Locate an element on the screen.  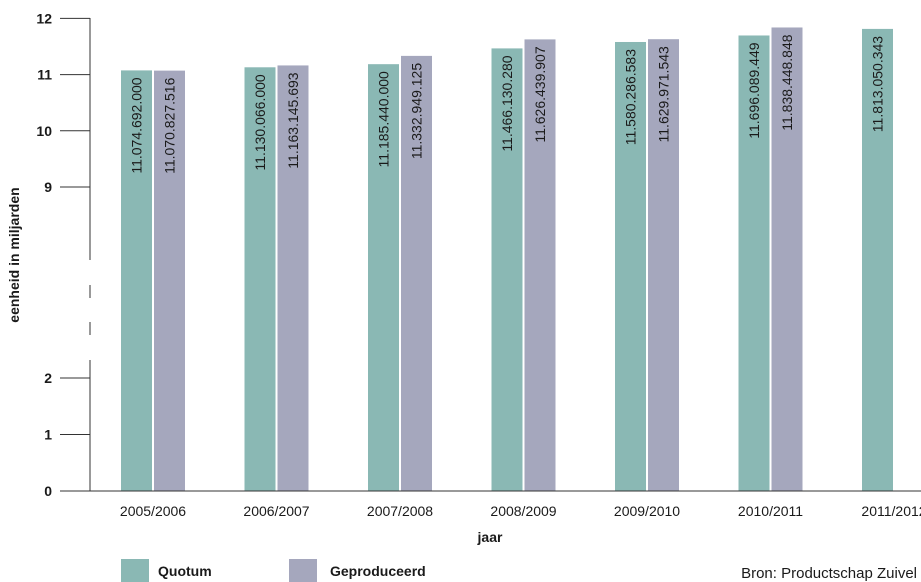
bar-value-label: 11.580.286.583 is located at coordinates (631, 97).